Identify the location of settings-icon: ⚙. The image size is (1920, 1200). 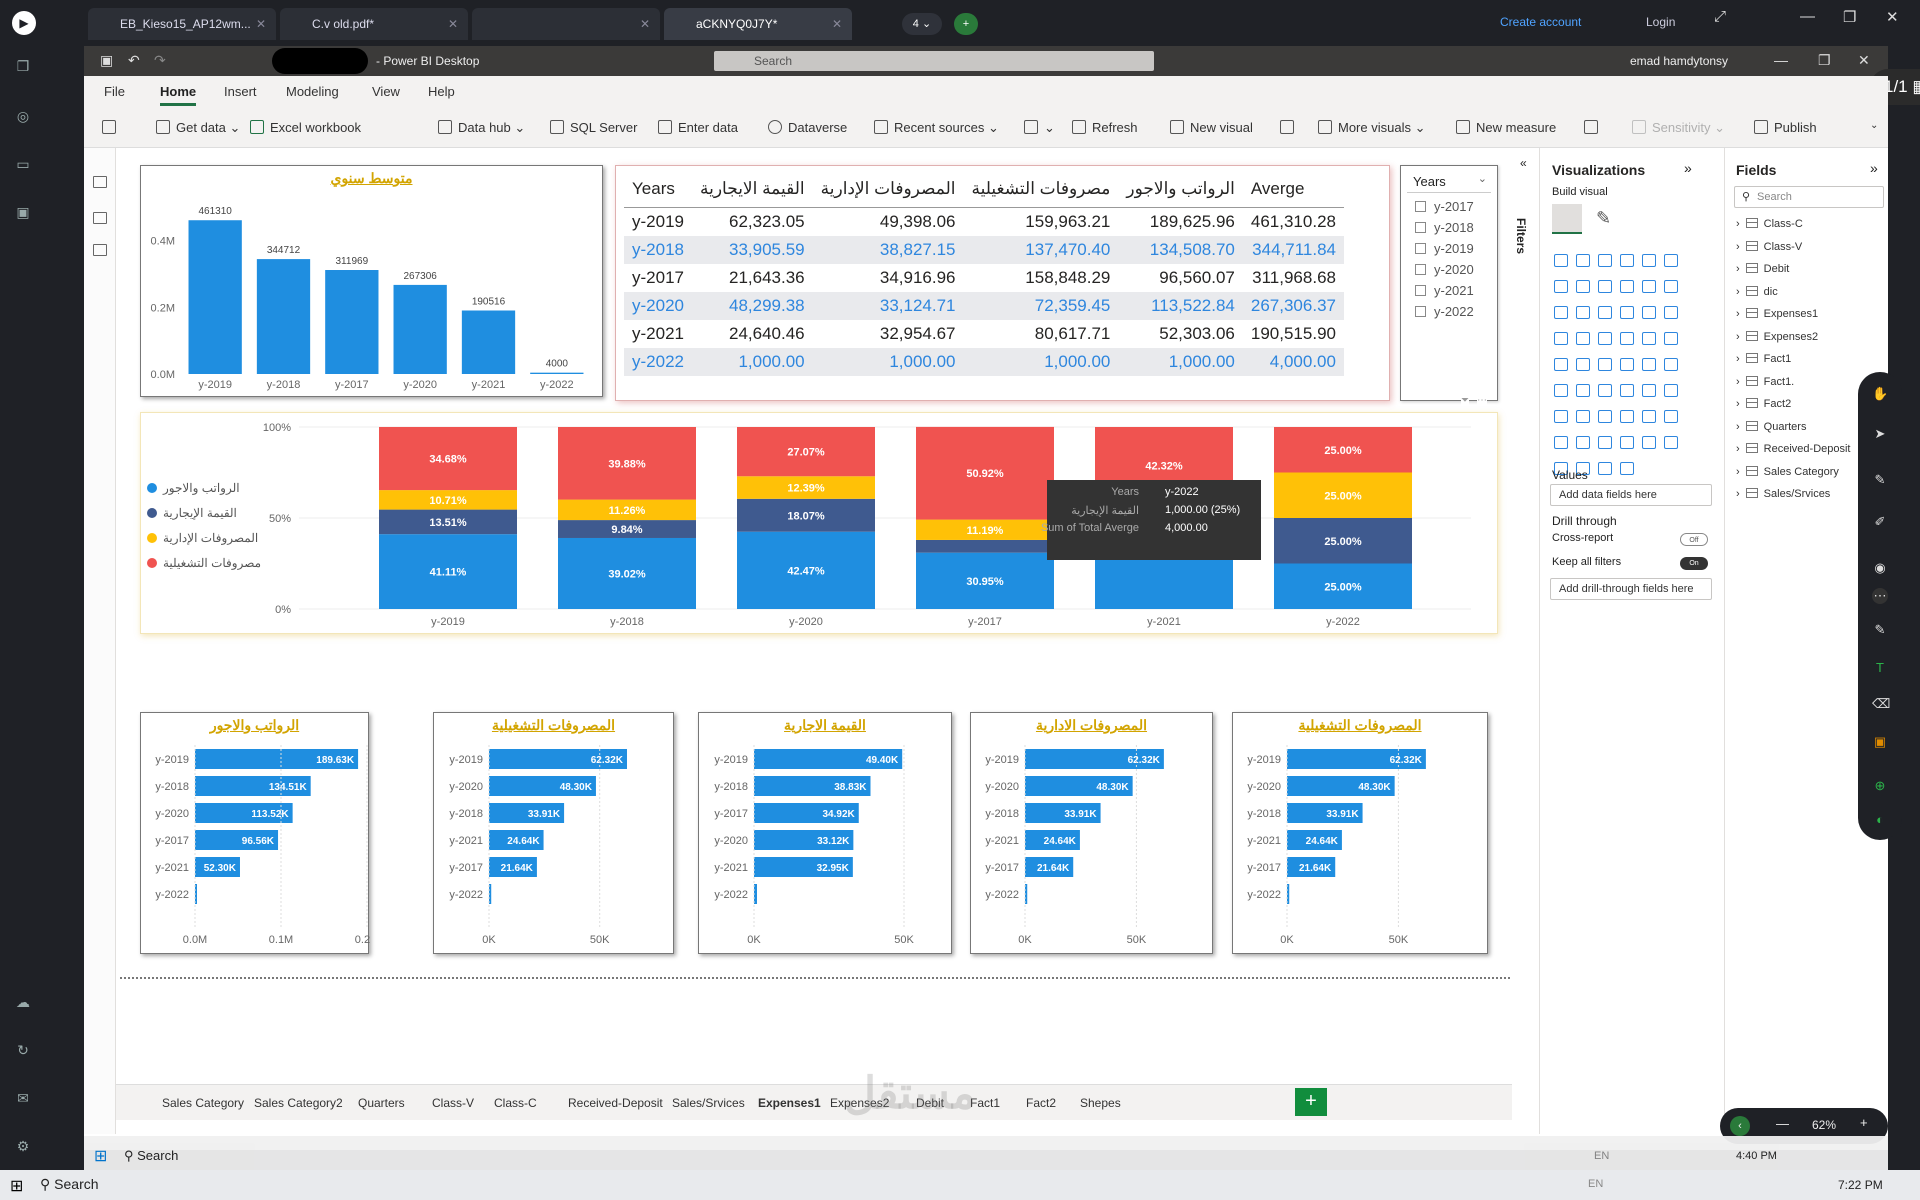
(23, 1146).